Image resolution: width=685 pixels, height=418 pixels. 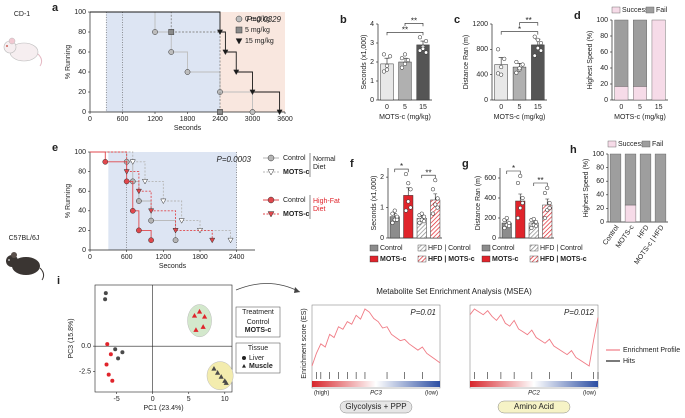 I want to click on y-axis-label: Seconds (x1,000), so click(x=374, y=203).